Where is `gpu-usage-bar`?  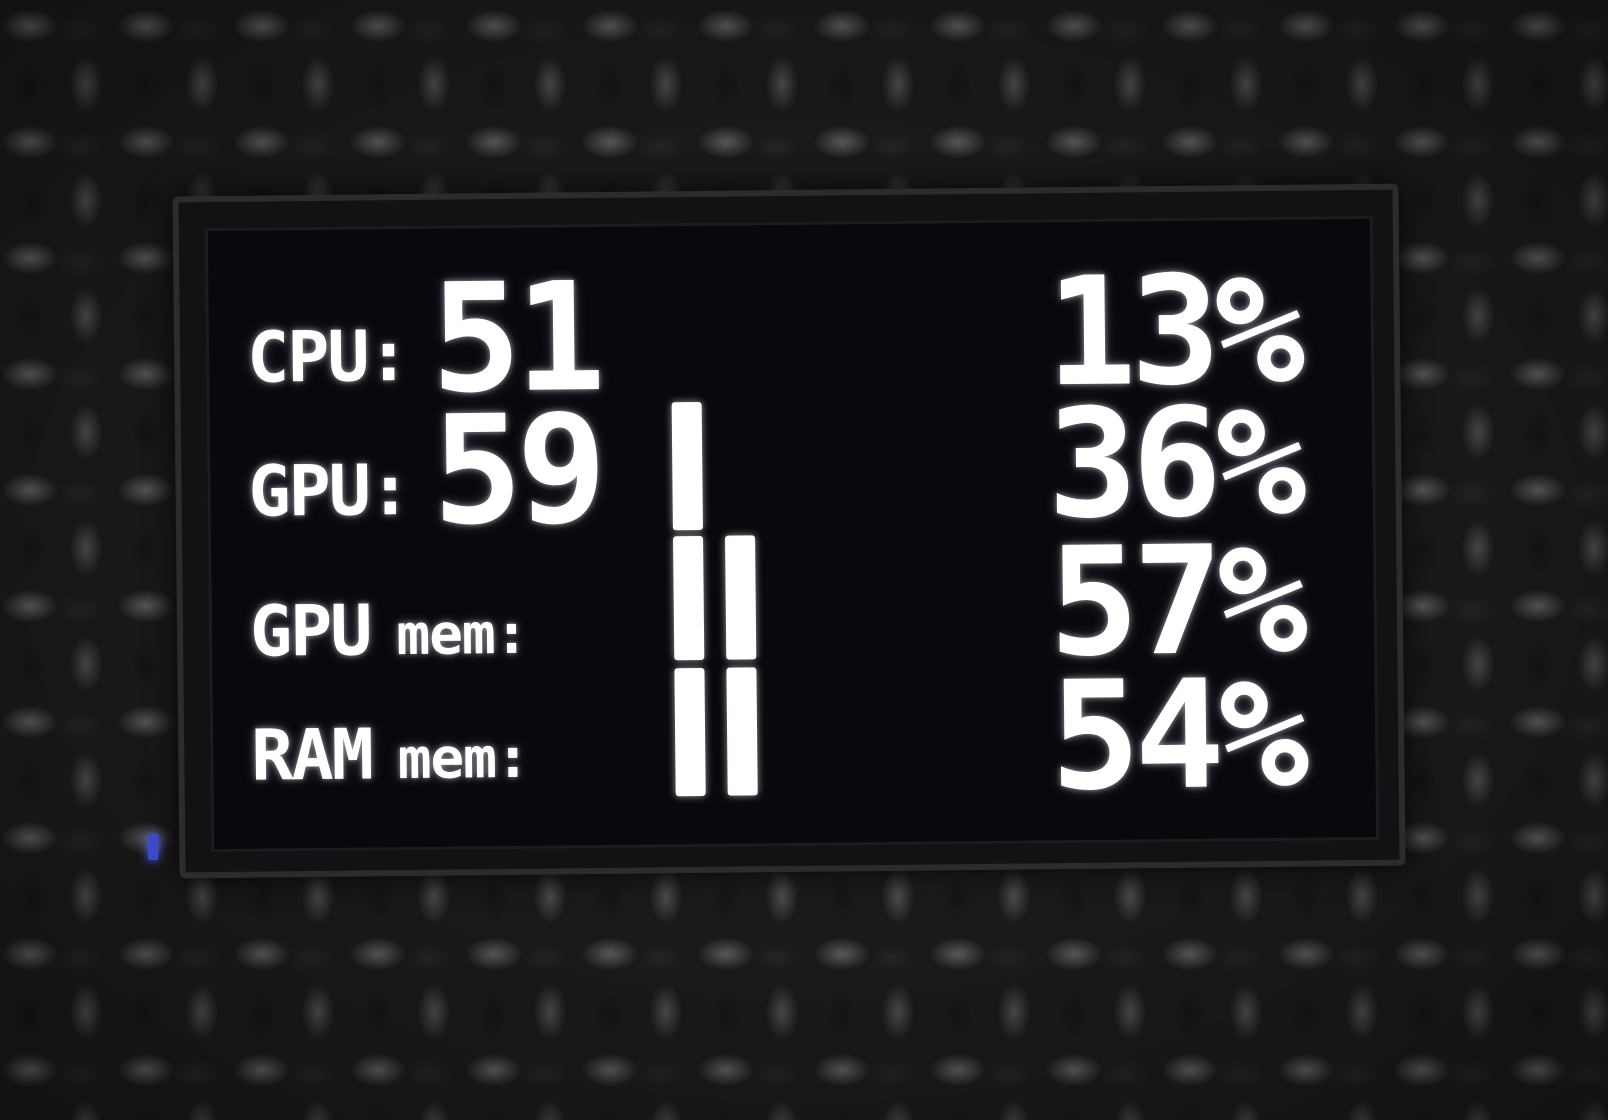
gpu-usage-bar is located at coordinates (687, 466).